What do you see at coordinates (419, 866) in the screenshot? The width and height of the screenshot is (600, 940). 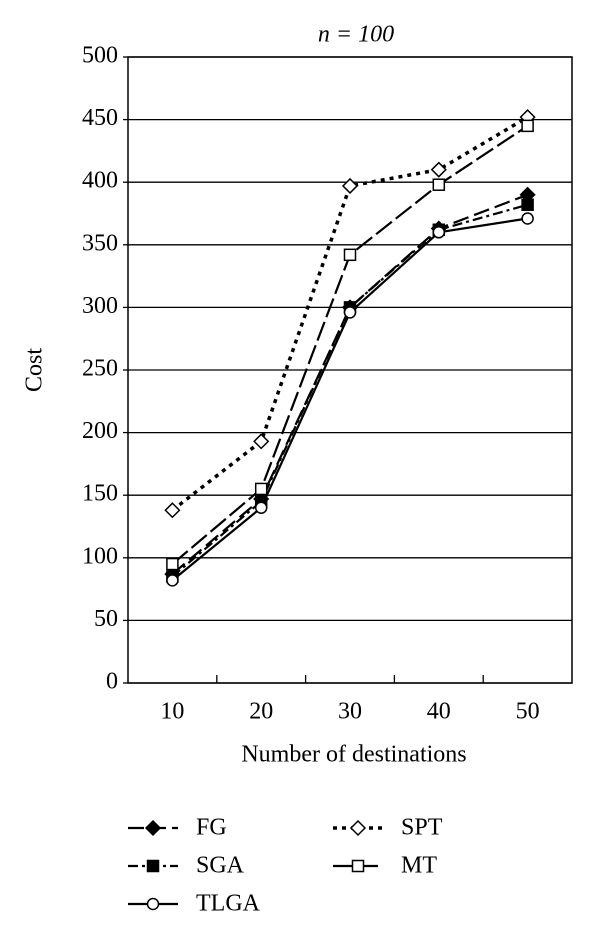 I see `legend-label: MT` at bounding box center [419, 866].